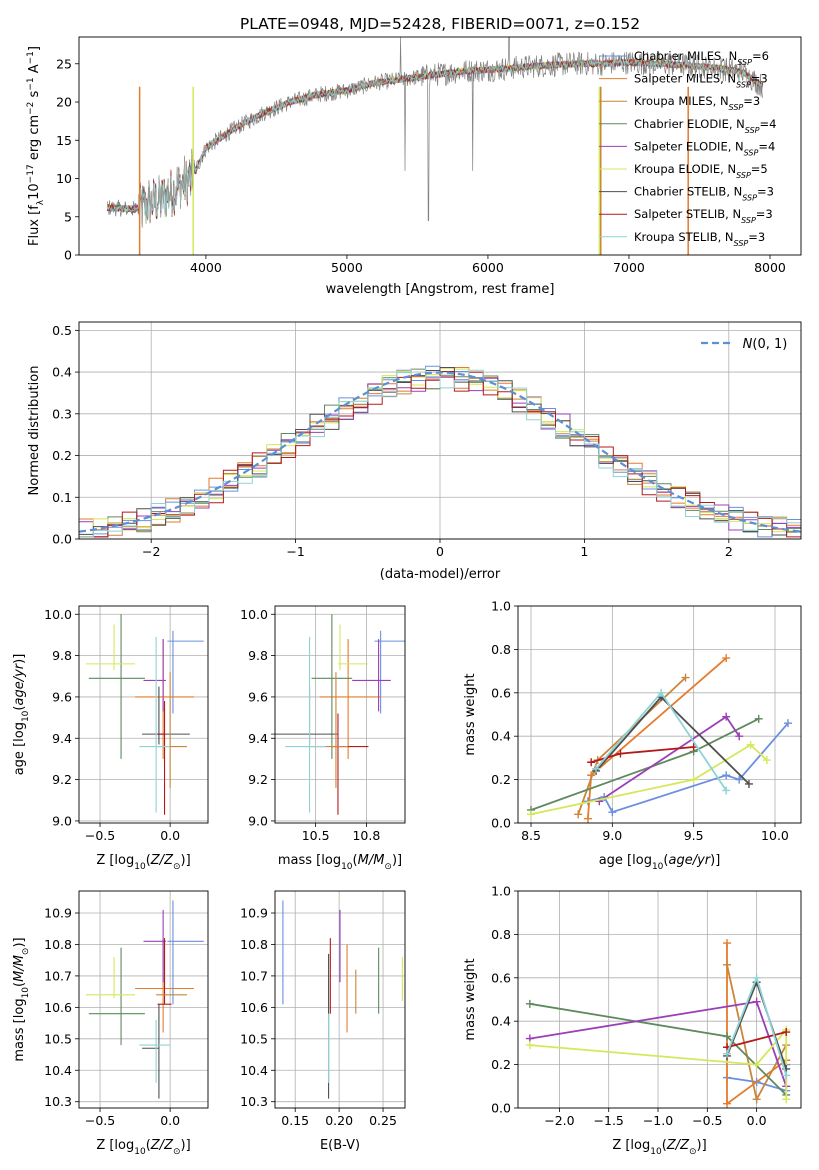 This screenshot has width=819, height=1170. Describe the element at coordinates (609, 1120) in the screenshot. I see `x-tick-label: −1.5` at that location.